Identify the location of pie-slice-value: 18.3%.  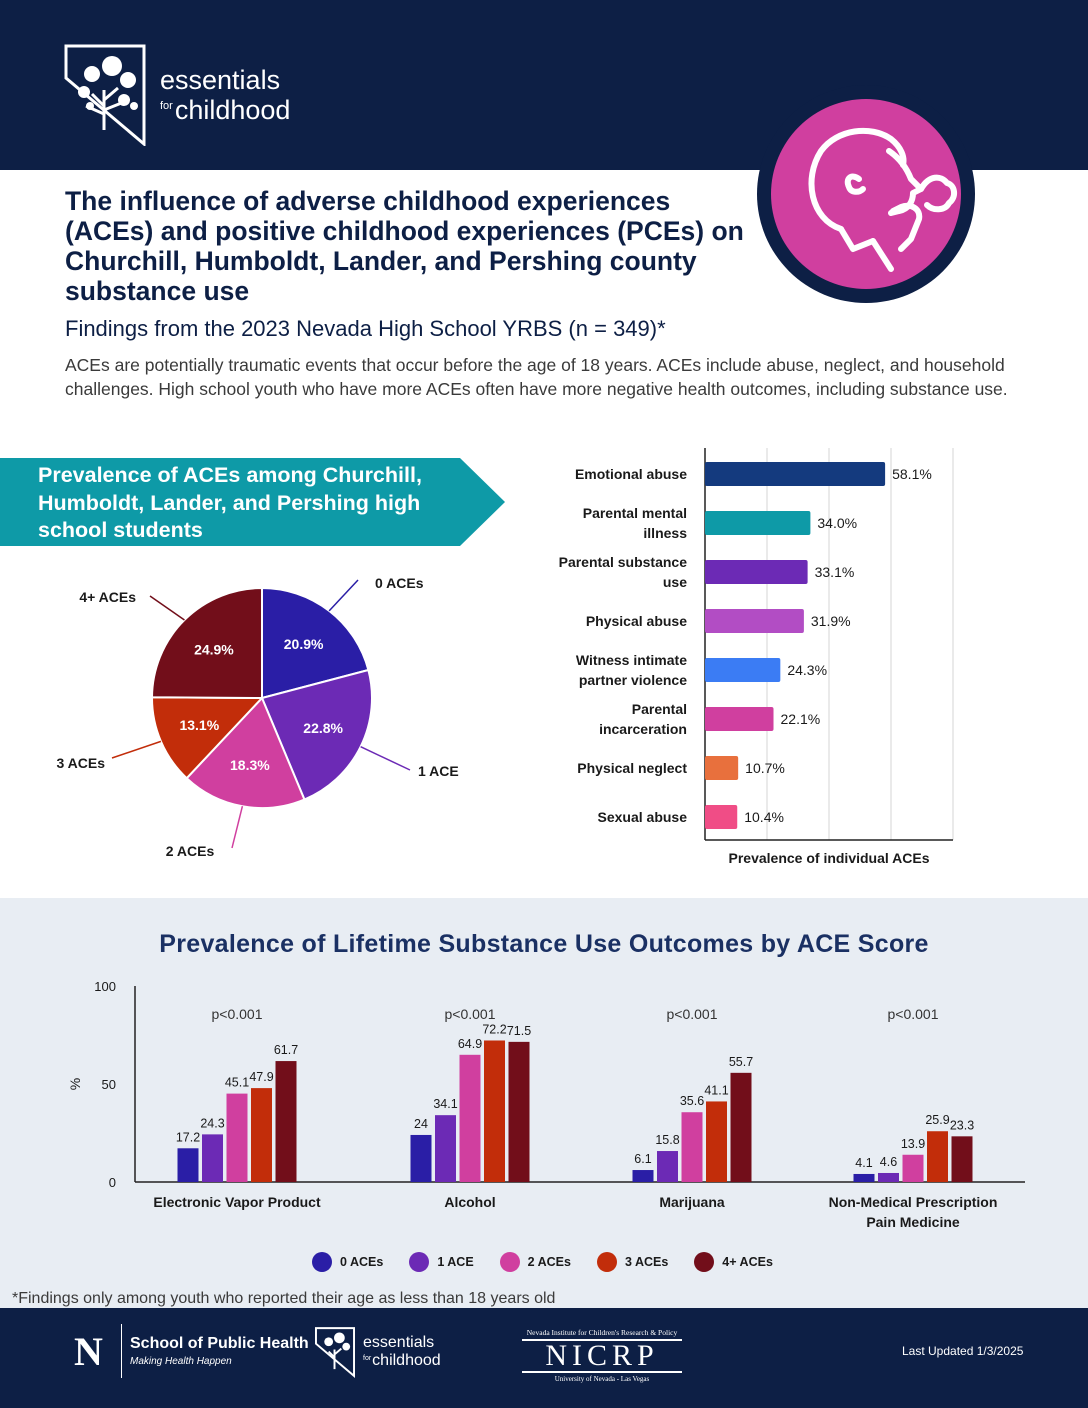
(250, 765).